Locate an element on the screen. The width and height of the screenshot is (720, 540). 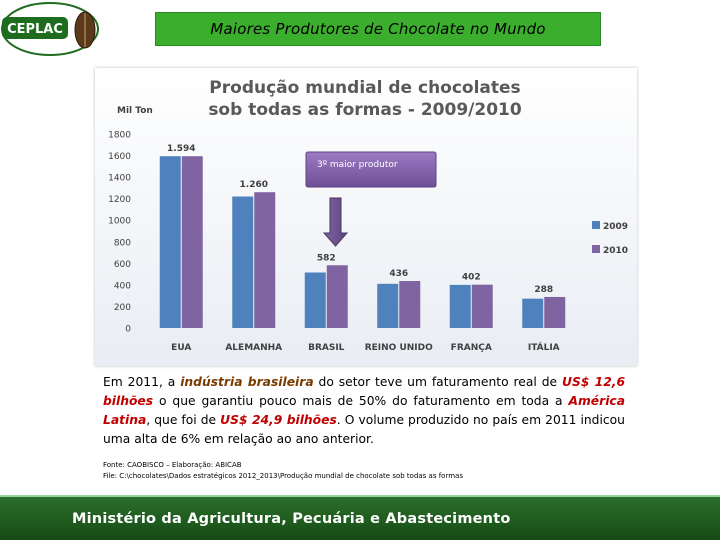
y-tick-label: 600 is located at coordinates (122, 265).